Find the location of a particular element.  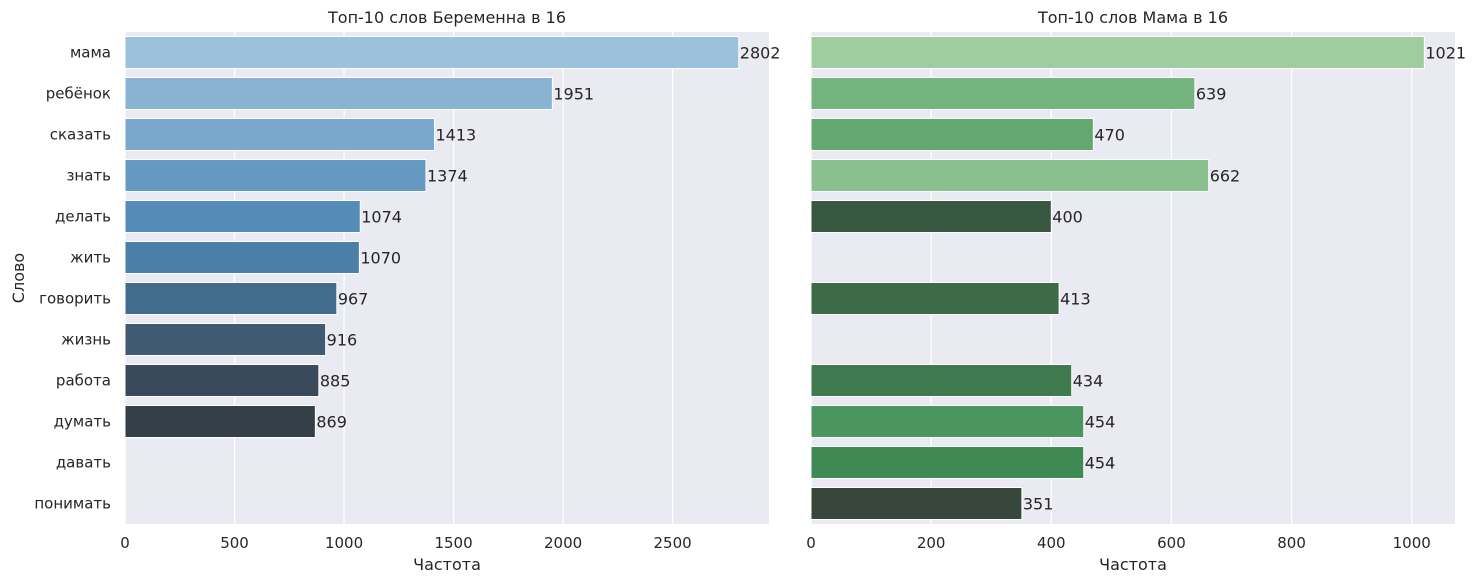

x-tick-label: 2500 is located at coordinates (673, 543).